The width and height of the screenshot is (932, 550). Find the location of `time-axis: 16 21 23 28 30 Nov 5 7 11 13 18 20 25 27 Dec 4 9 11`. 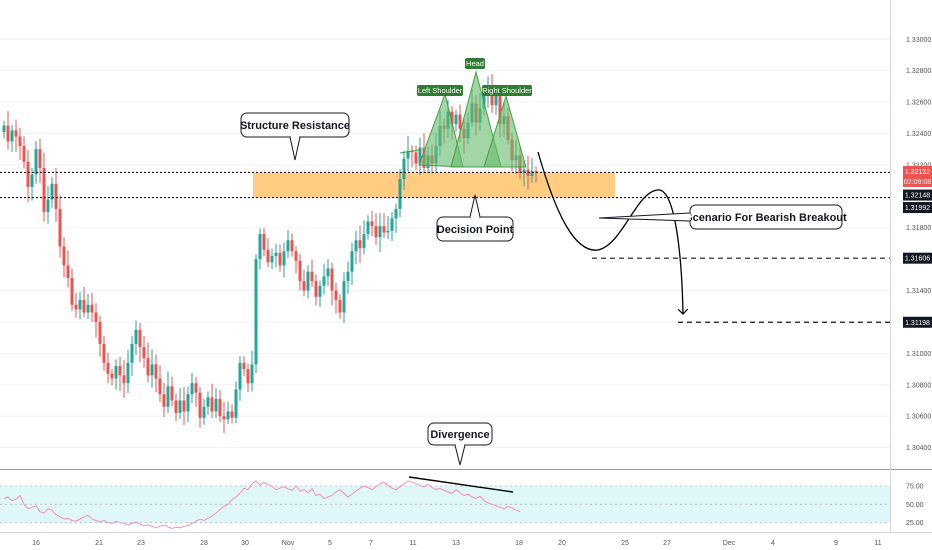

time-axis: 16 21 23 28 30 Nov 5 7 11 13 18 20 25 27 Dec 4 9 11 is located at coordinates (457, 543).